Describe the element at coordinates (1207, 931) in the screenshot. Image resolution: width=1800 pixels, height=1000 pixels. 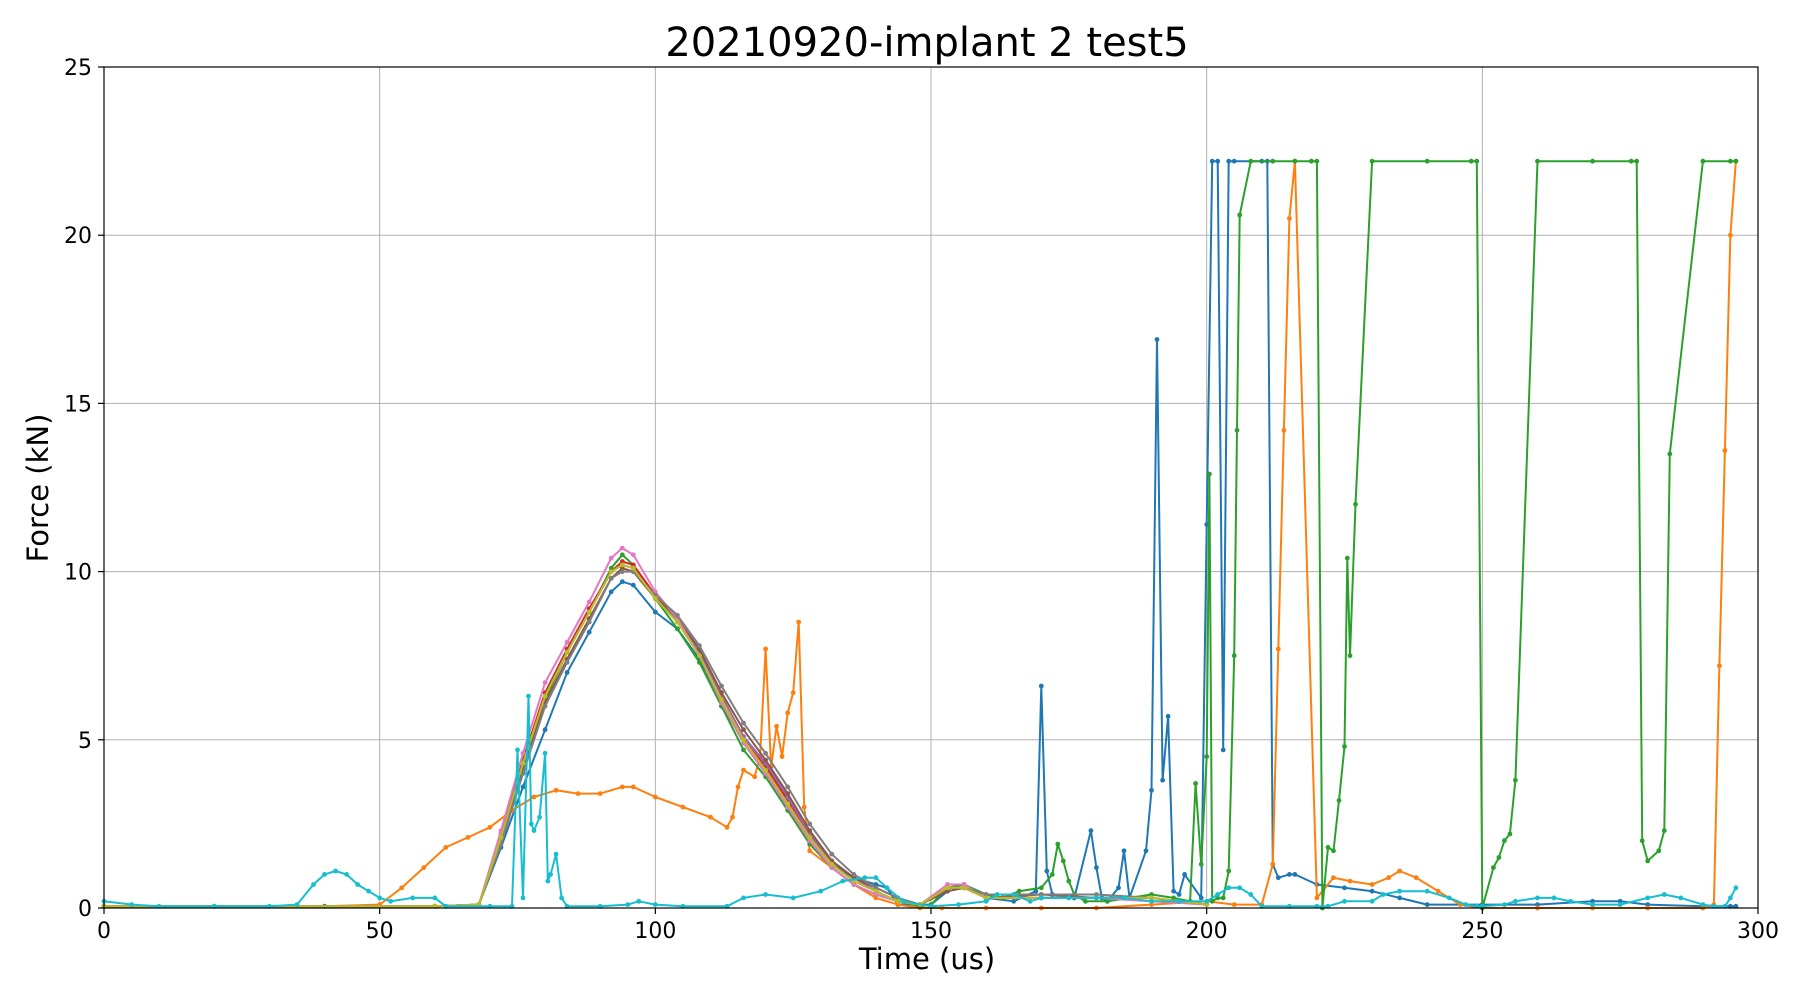
I see `x-tick-label: 200` at that location.